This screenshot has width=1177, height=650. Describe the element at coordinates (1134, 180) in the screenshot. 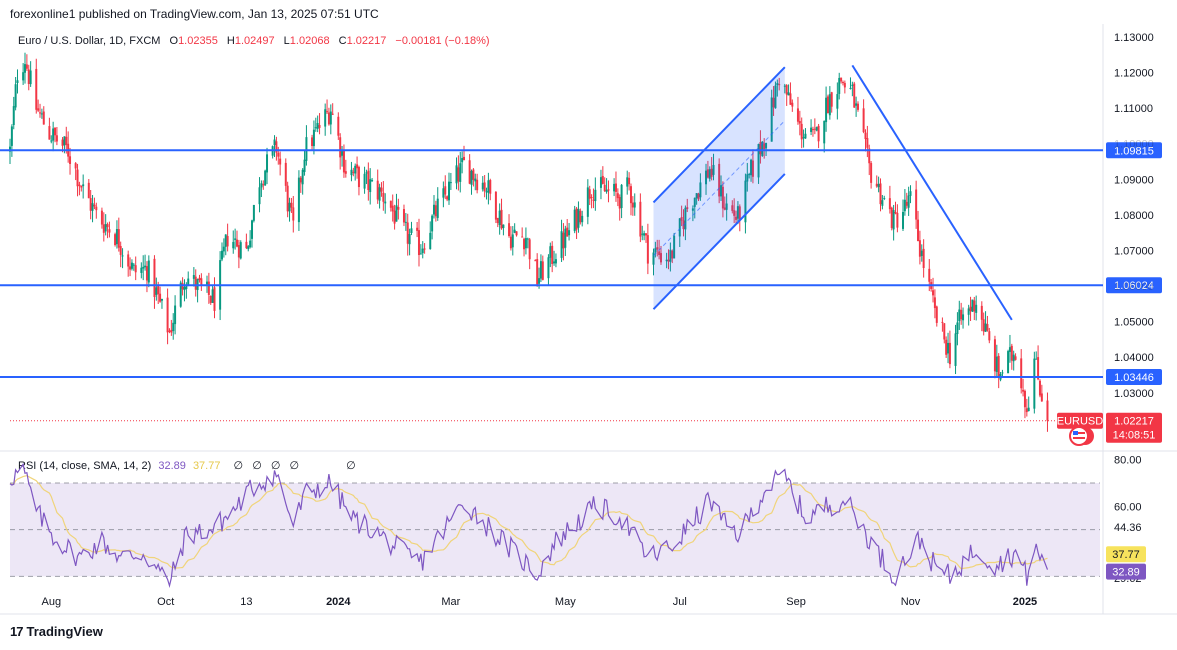

I see `price-tick-label: 1.09000` at that location.